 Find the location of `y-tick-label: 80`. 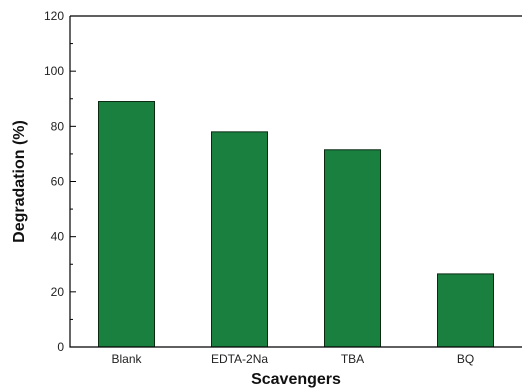

y-tick-label: 80 is located at coordinates (58, 126).